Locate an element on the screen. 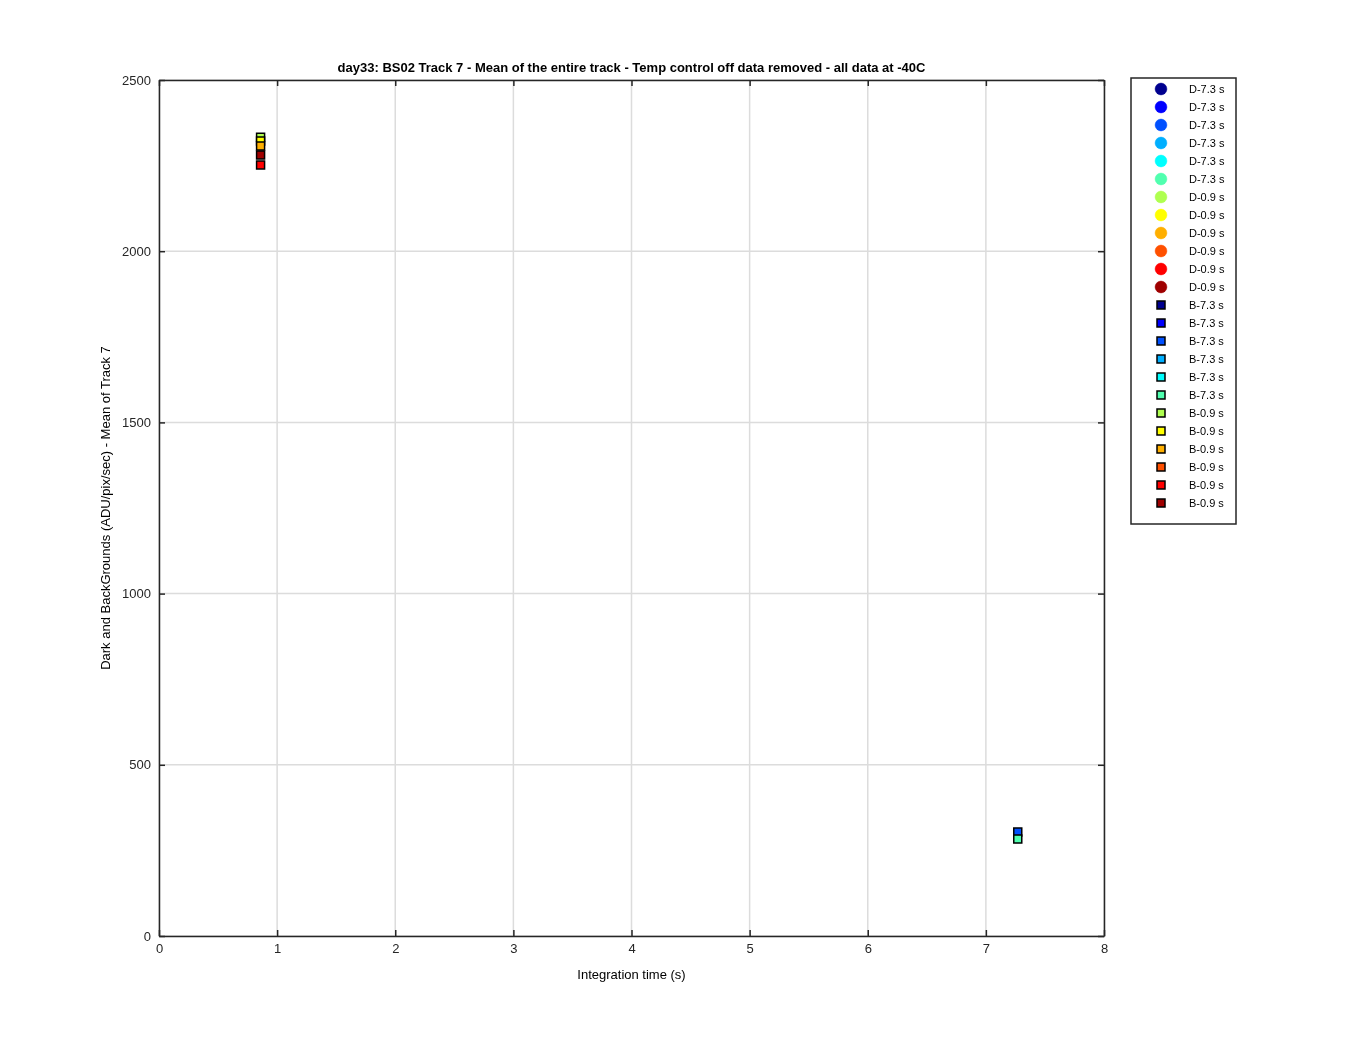 This screenshot has height=1050, width=1350. y-tick-label: 1500 is located at coordinates (136, 423).